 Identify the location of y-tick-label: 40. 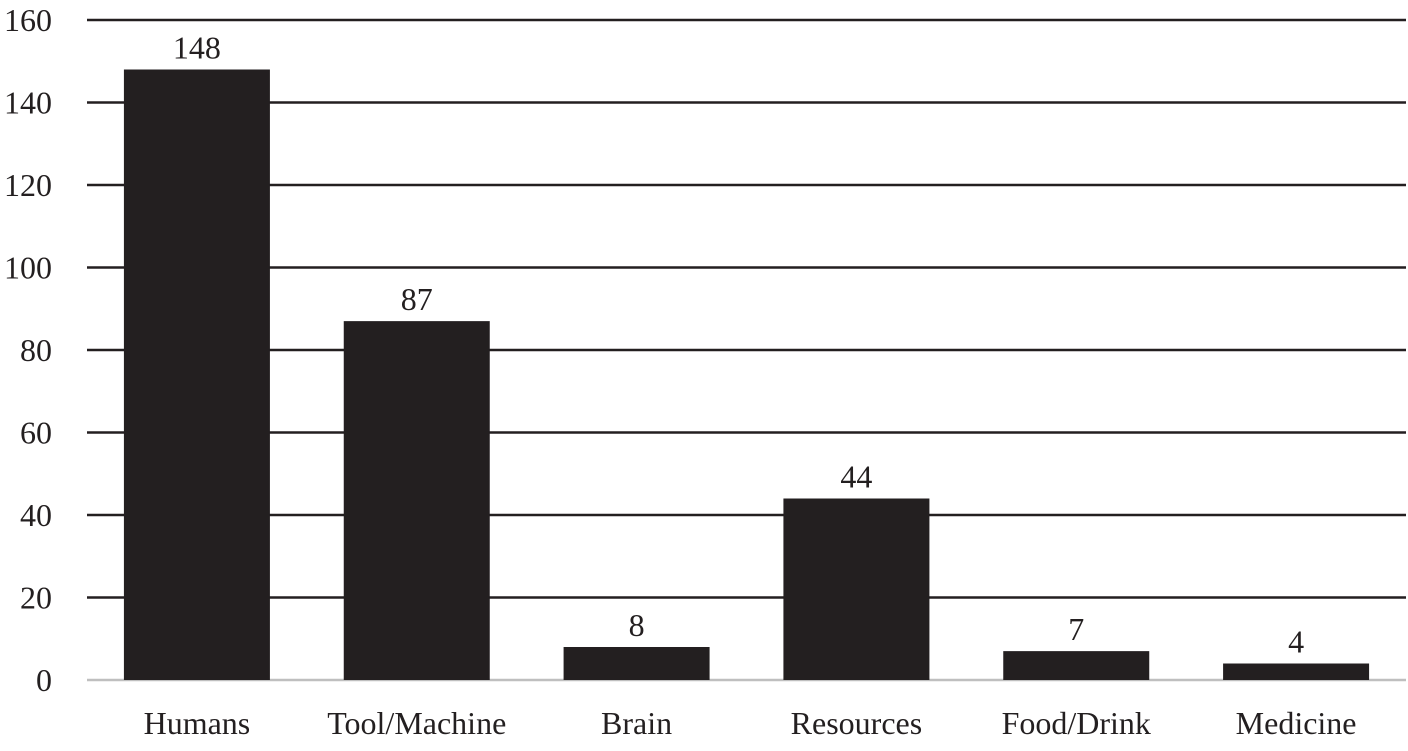
(36, 515).